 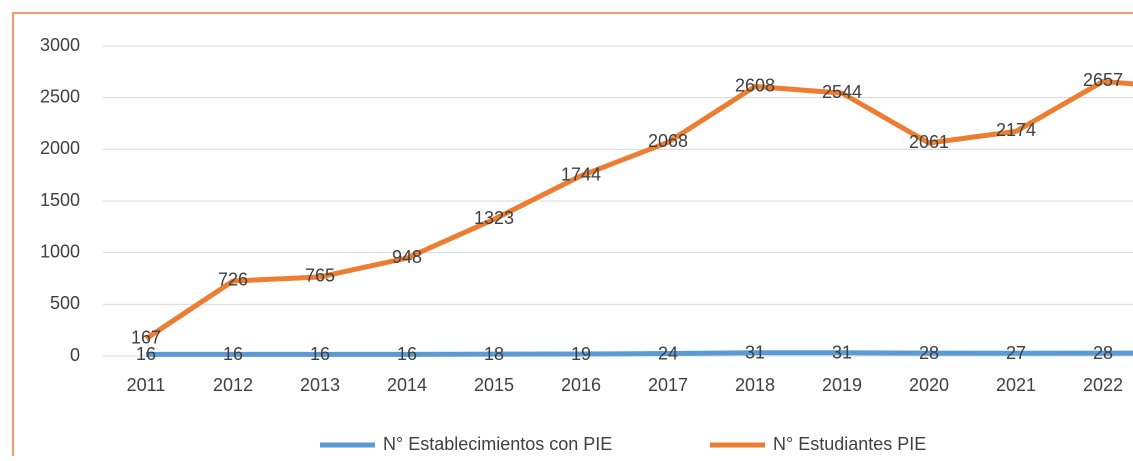 What do you see at coordinates (1103, 80) in the screenshot?
I see `data-label: 2657` at bounding box center [1103, 80].